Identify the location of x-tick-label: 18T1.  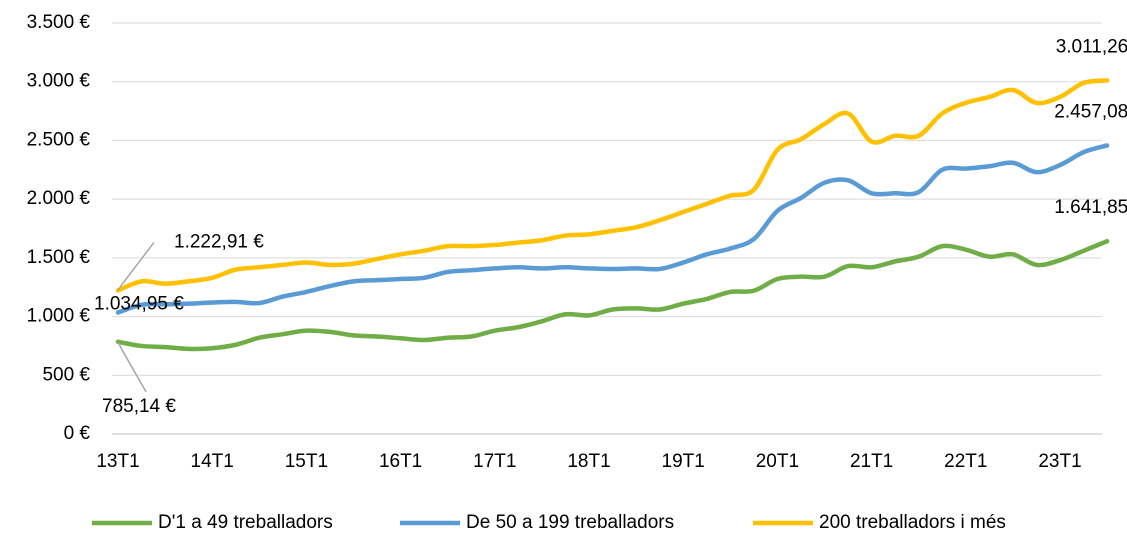
(588, 461).